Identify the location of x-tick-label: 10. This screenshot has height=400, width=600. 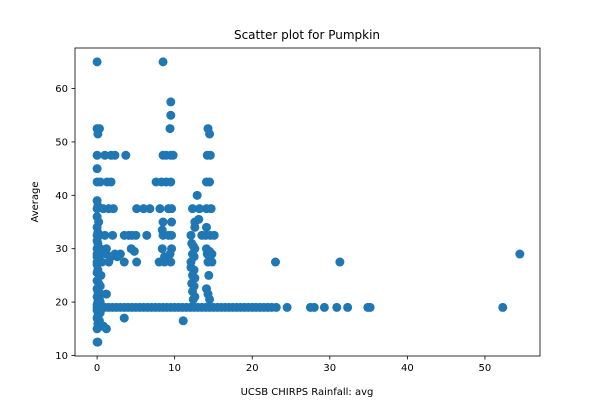
(174, 368).